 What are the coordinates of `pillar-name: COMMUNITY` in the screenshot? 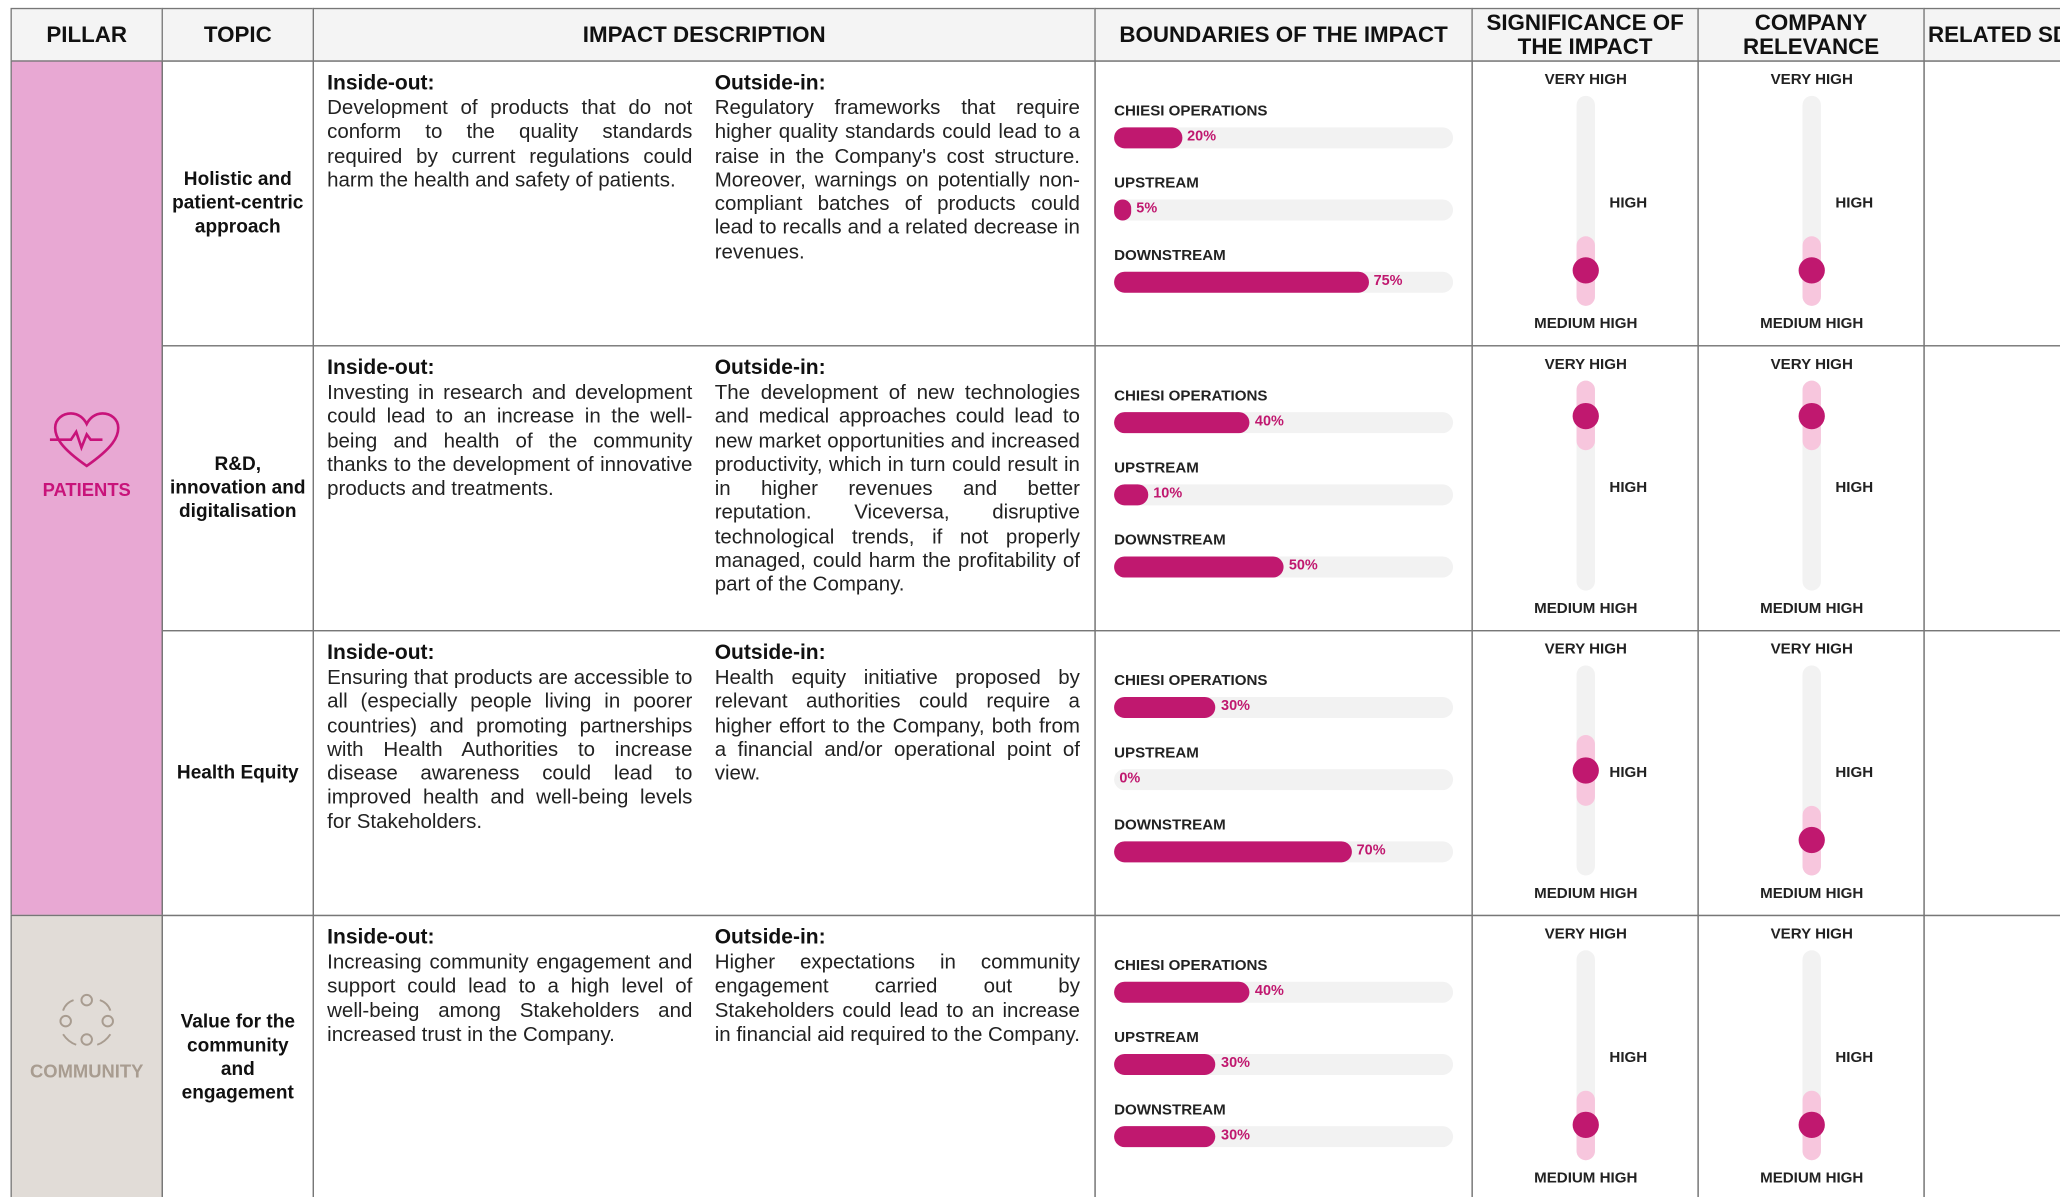 It's located at (86, 1071).